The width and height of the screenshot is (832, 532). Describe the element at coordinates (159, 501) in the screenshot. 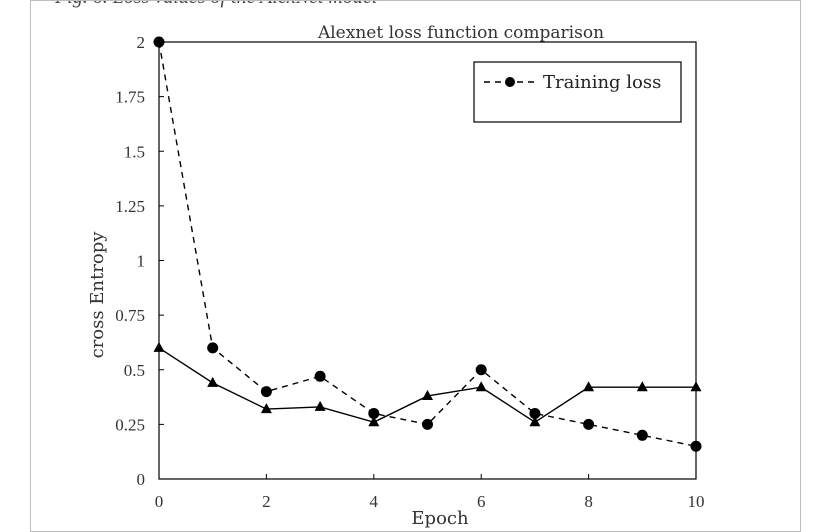

I see `x-tick-label: 0` at that location.